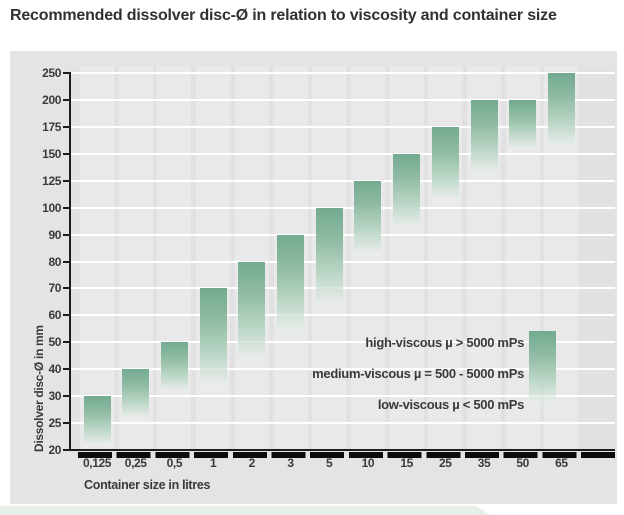  I want to click on x-tick-label: 15, so click(406, 463).